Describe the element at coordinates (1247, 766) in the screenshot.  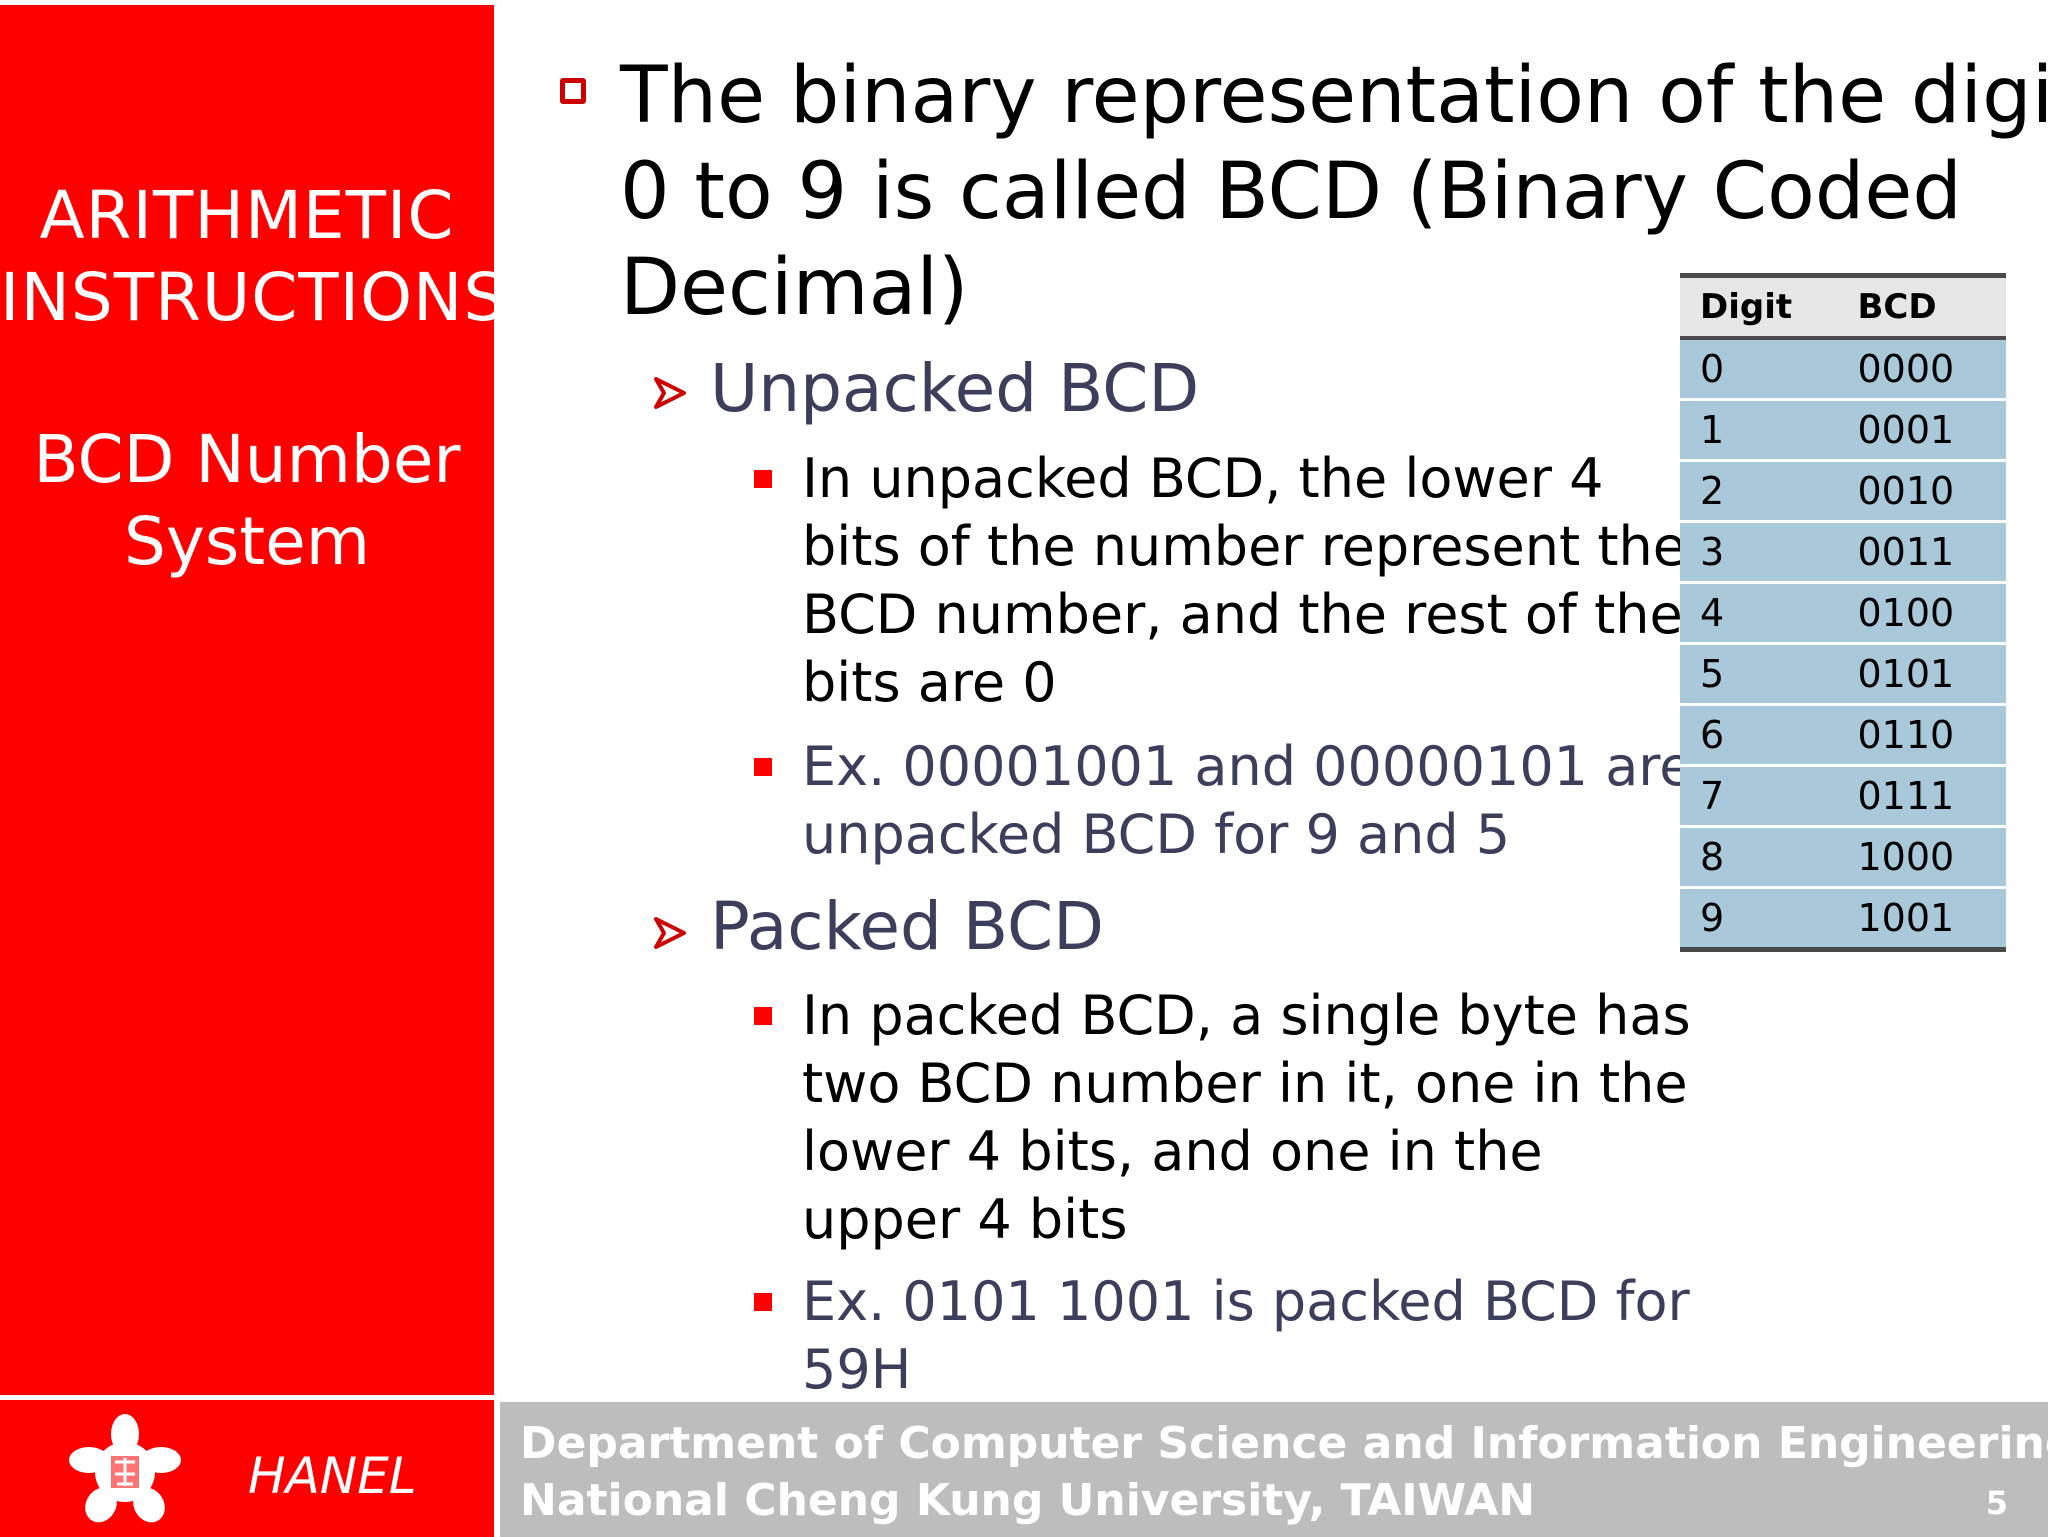
I see `unpacked-example-line: Ex. 00001001 and 00000101 are` at that location.